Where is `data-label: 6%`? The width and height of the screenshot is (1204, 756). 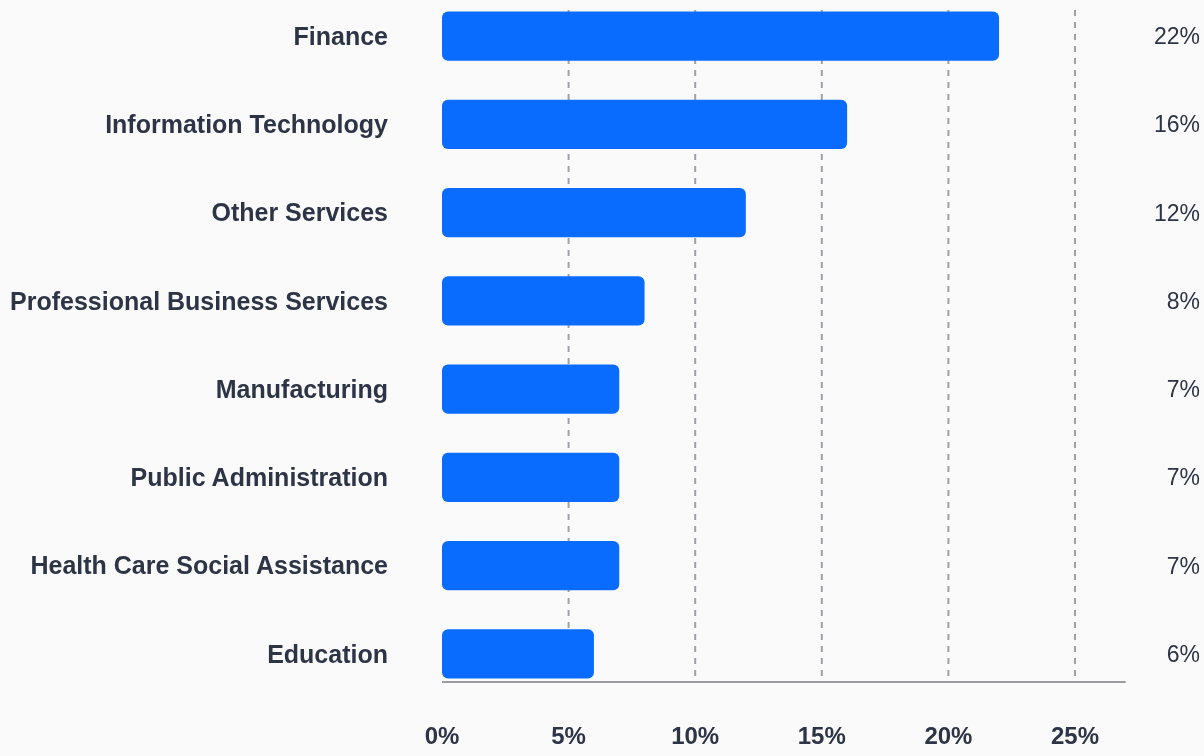 data-label: 6% is located at coordinates (1183, 653).